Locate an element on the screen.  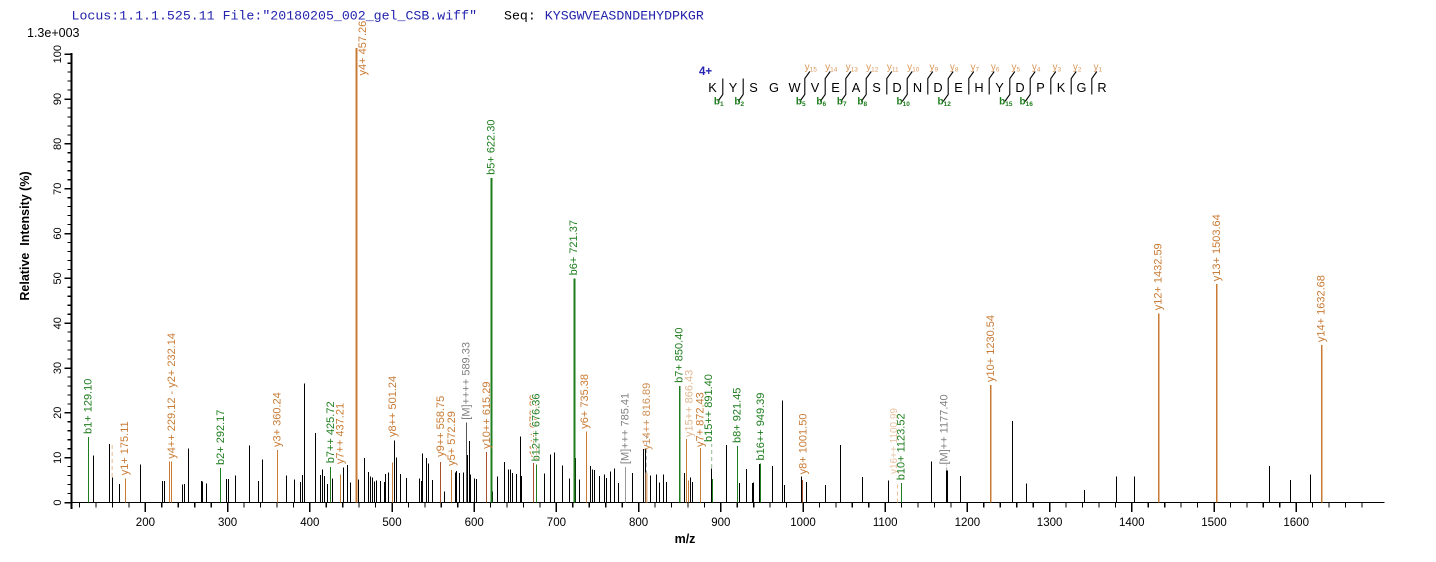
svg-text: y10++ 615.29 is located at coordinates (487, 415).